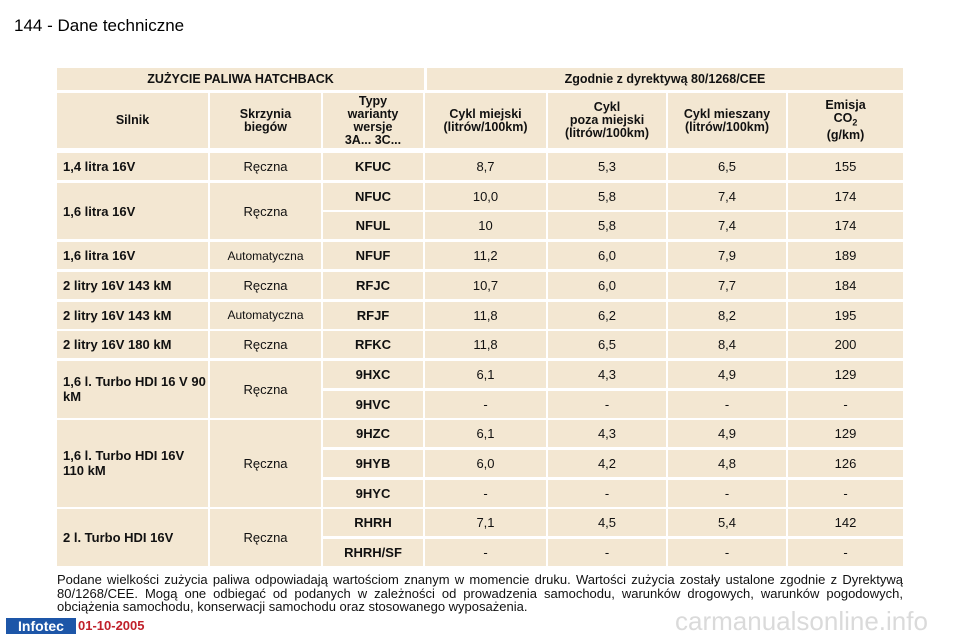  Describe the element at coordinates (485, 226) in the screenshot. I see `value-cell: 10` at that location.